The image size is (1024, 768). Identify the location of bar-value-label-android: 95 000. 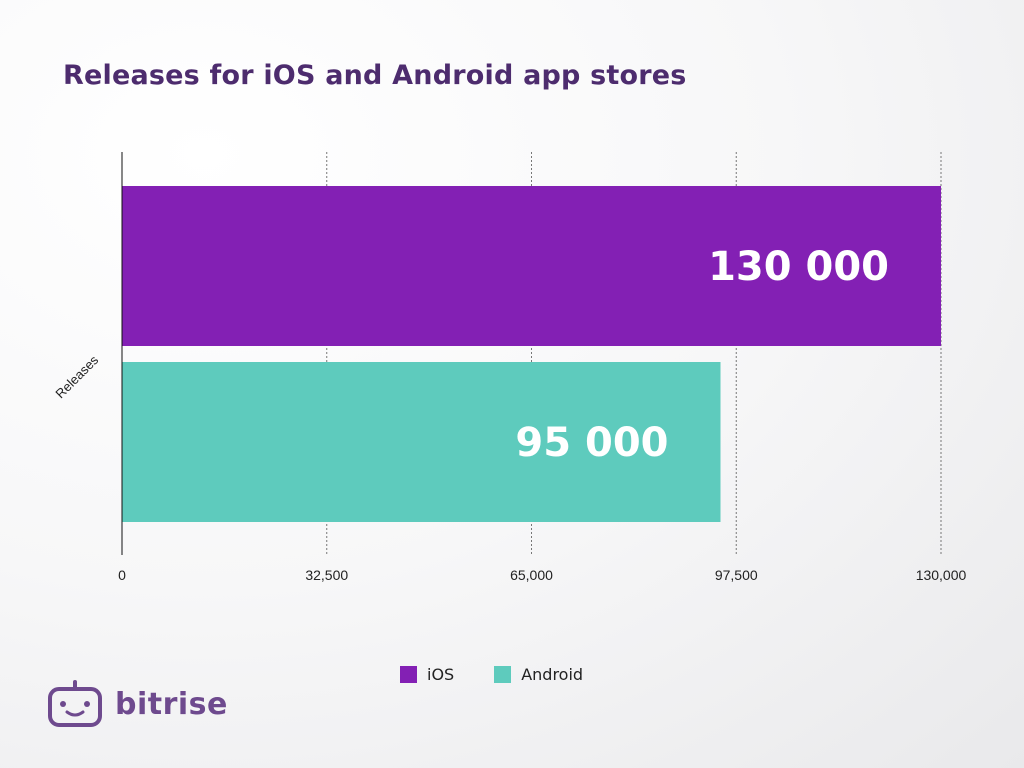
(591, 443).